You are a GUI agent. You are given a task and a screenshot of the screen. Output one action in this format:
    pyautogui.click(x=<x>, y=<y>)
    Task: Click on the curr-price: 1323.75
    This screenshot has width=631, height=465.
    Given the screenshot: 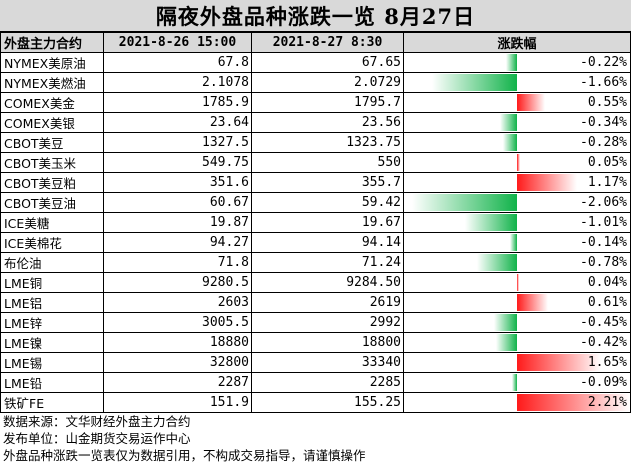 What is the action you would take?
    pyautogui.click(x=327, y=142)
    